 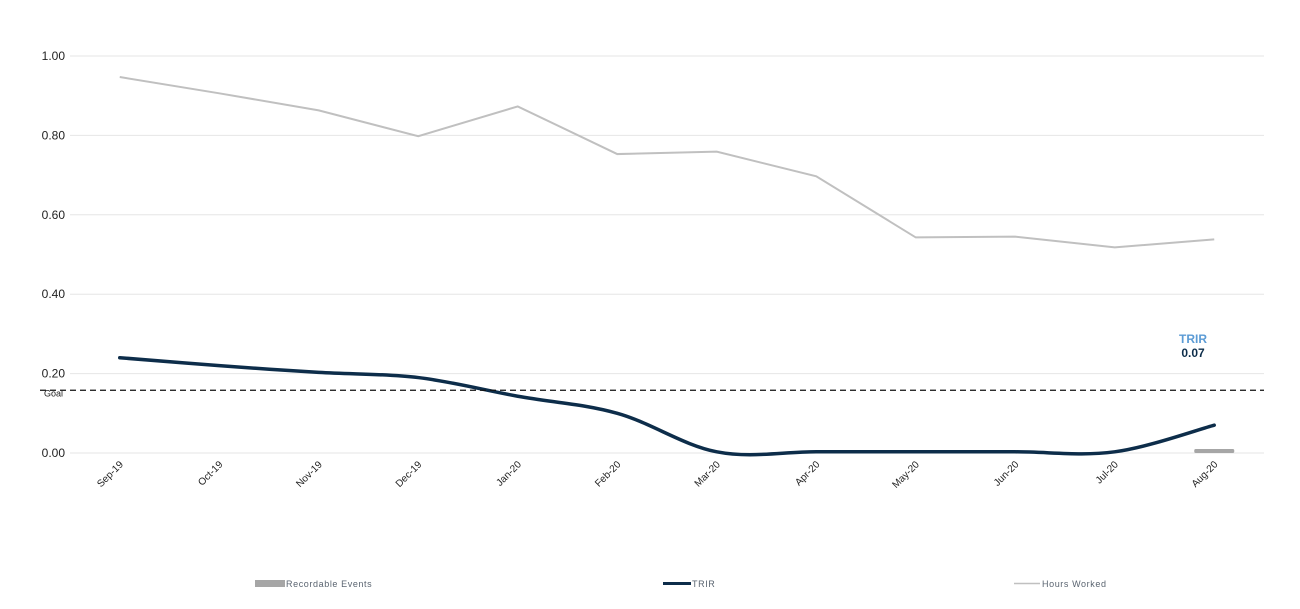 I want to click on y-tick-label: 0.60, so click(x=54, y=215).